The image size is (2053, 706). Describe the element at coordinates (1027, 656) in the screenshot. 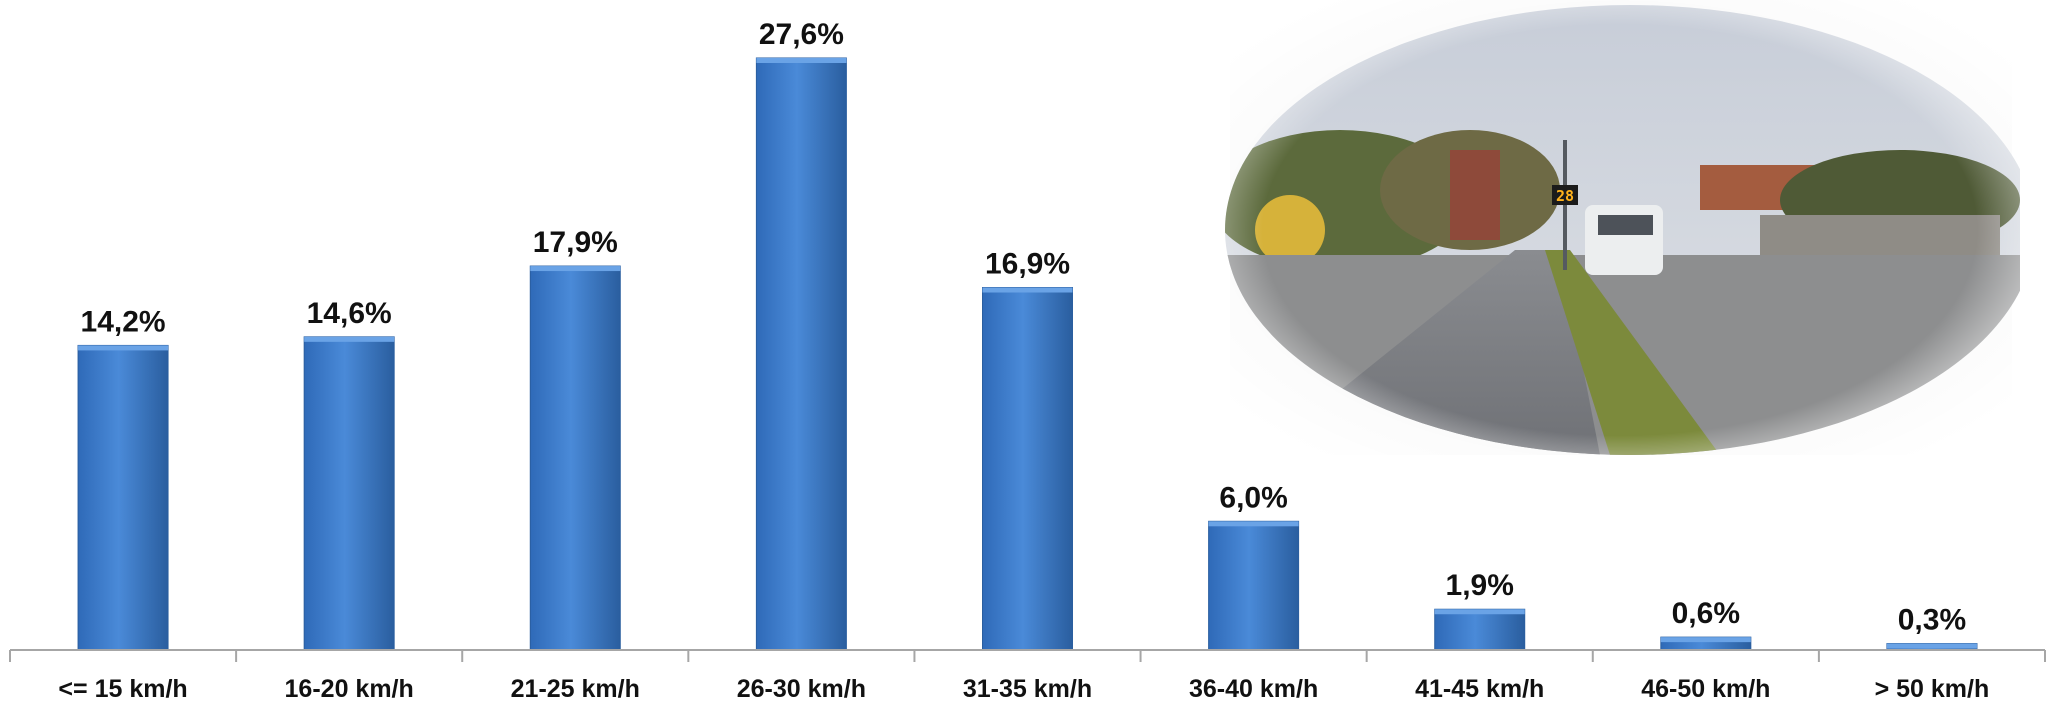

I see `x-axis-ticks-group` at that location.